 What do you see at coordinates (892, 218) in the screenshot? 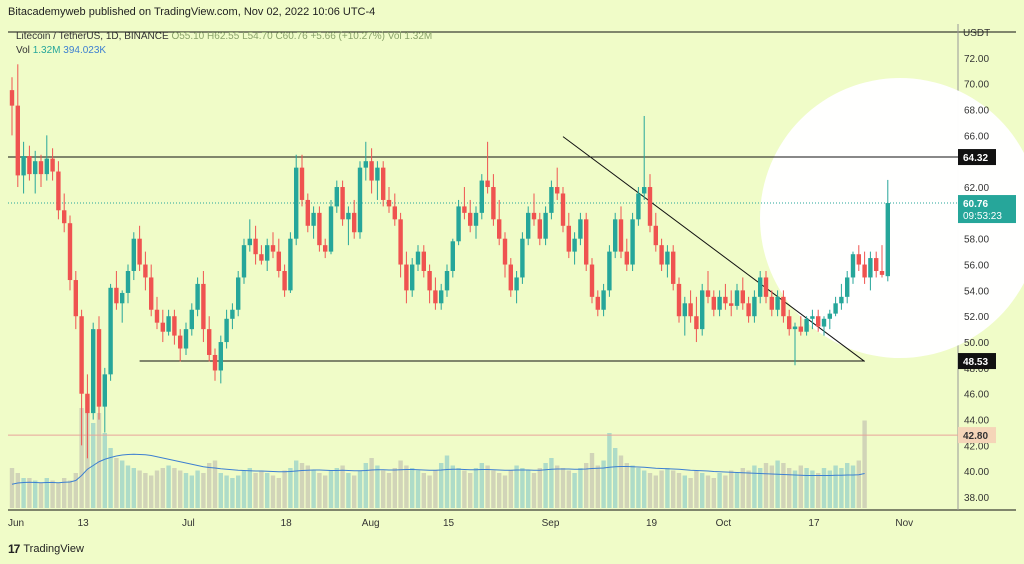
I see `highlight-circle` at bounding box center [892, 218].